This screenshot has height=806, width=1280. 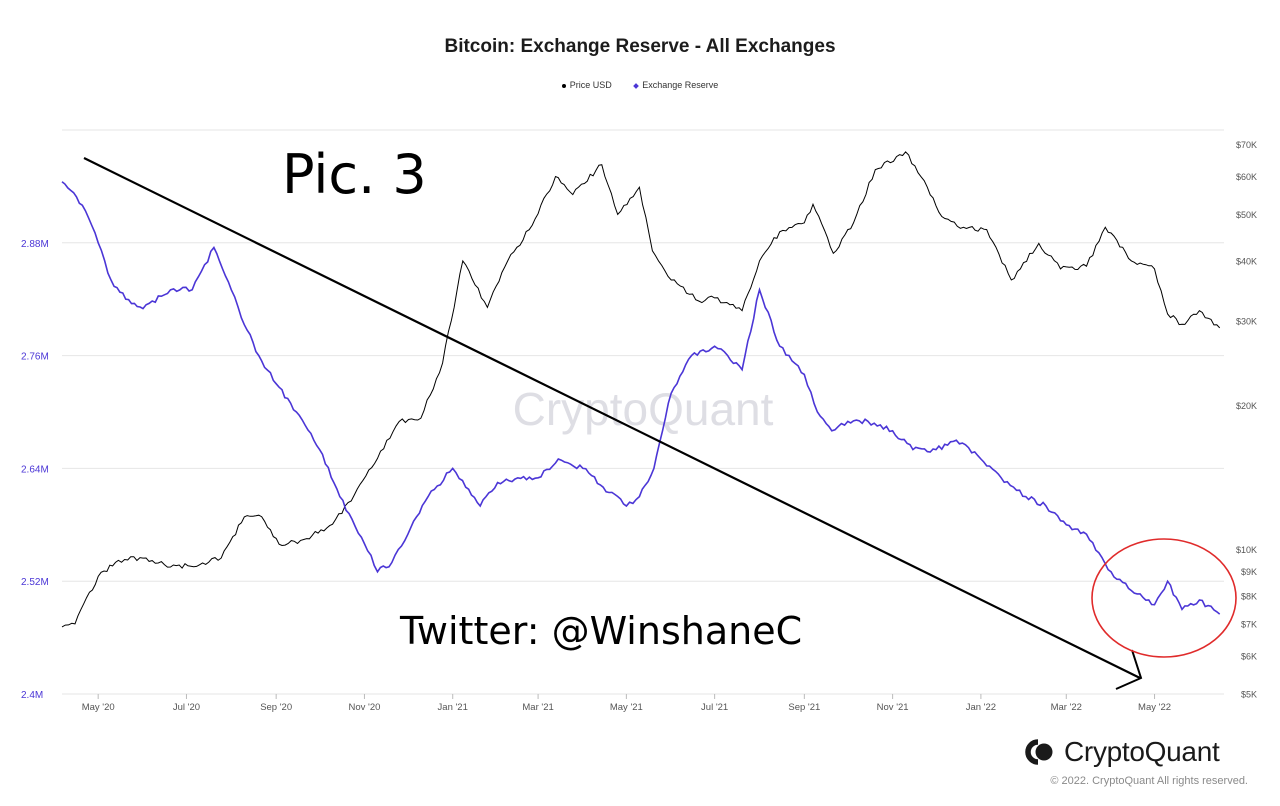 I want to click on y-right-tick-label: $10K, so click(x=1246, y=550).